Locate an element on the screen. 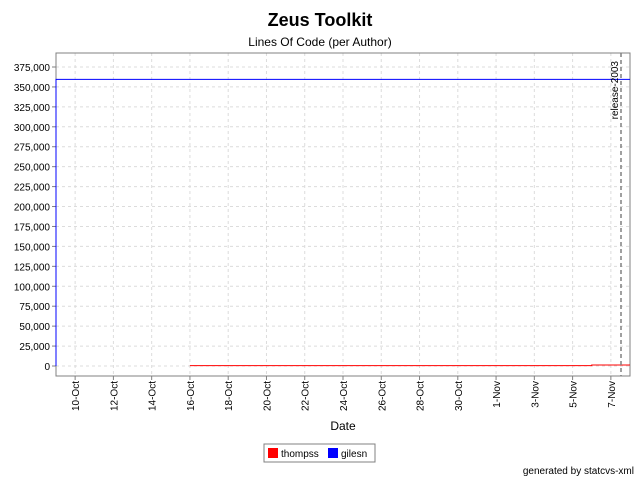  x-tick-label: 5-Nov is located at coordinates (574, 394).